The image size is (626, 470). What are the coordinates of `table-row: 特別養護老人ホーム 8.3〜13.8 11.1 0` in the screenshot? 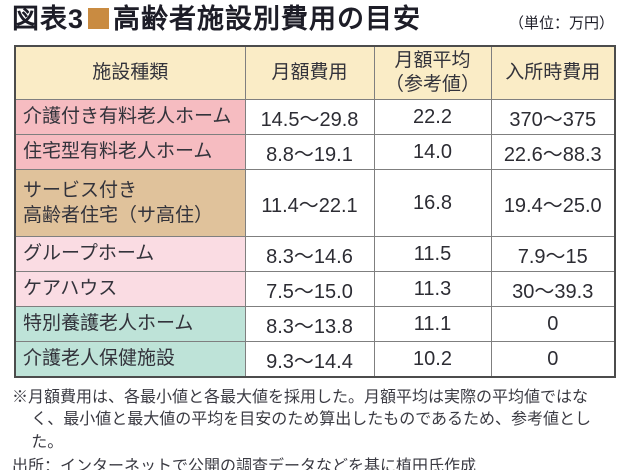 It's located at (315, 324).